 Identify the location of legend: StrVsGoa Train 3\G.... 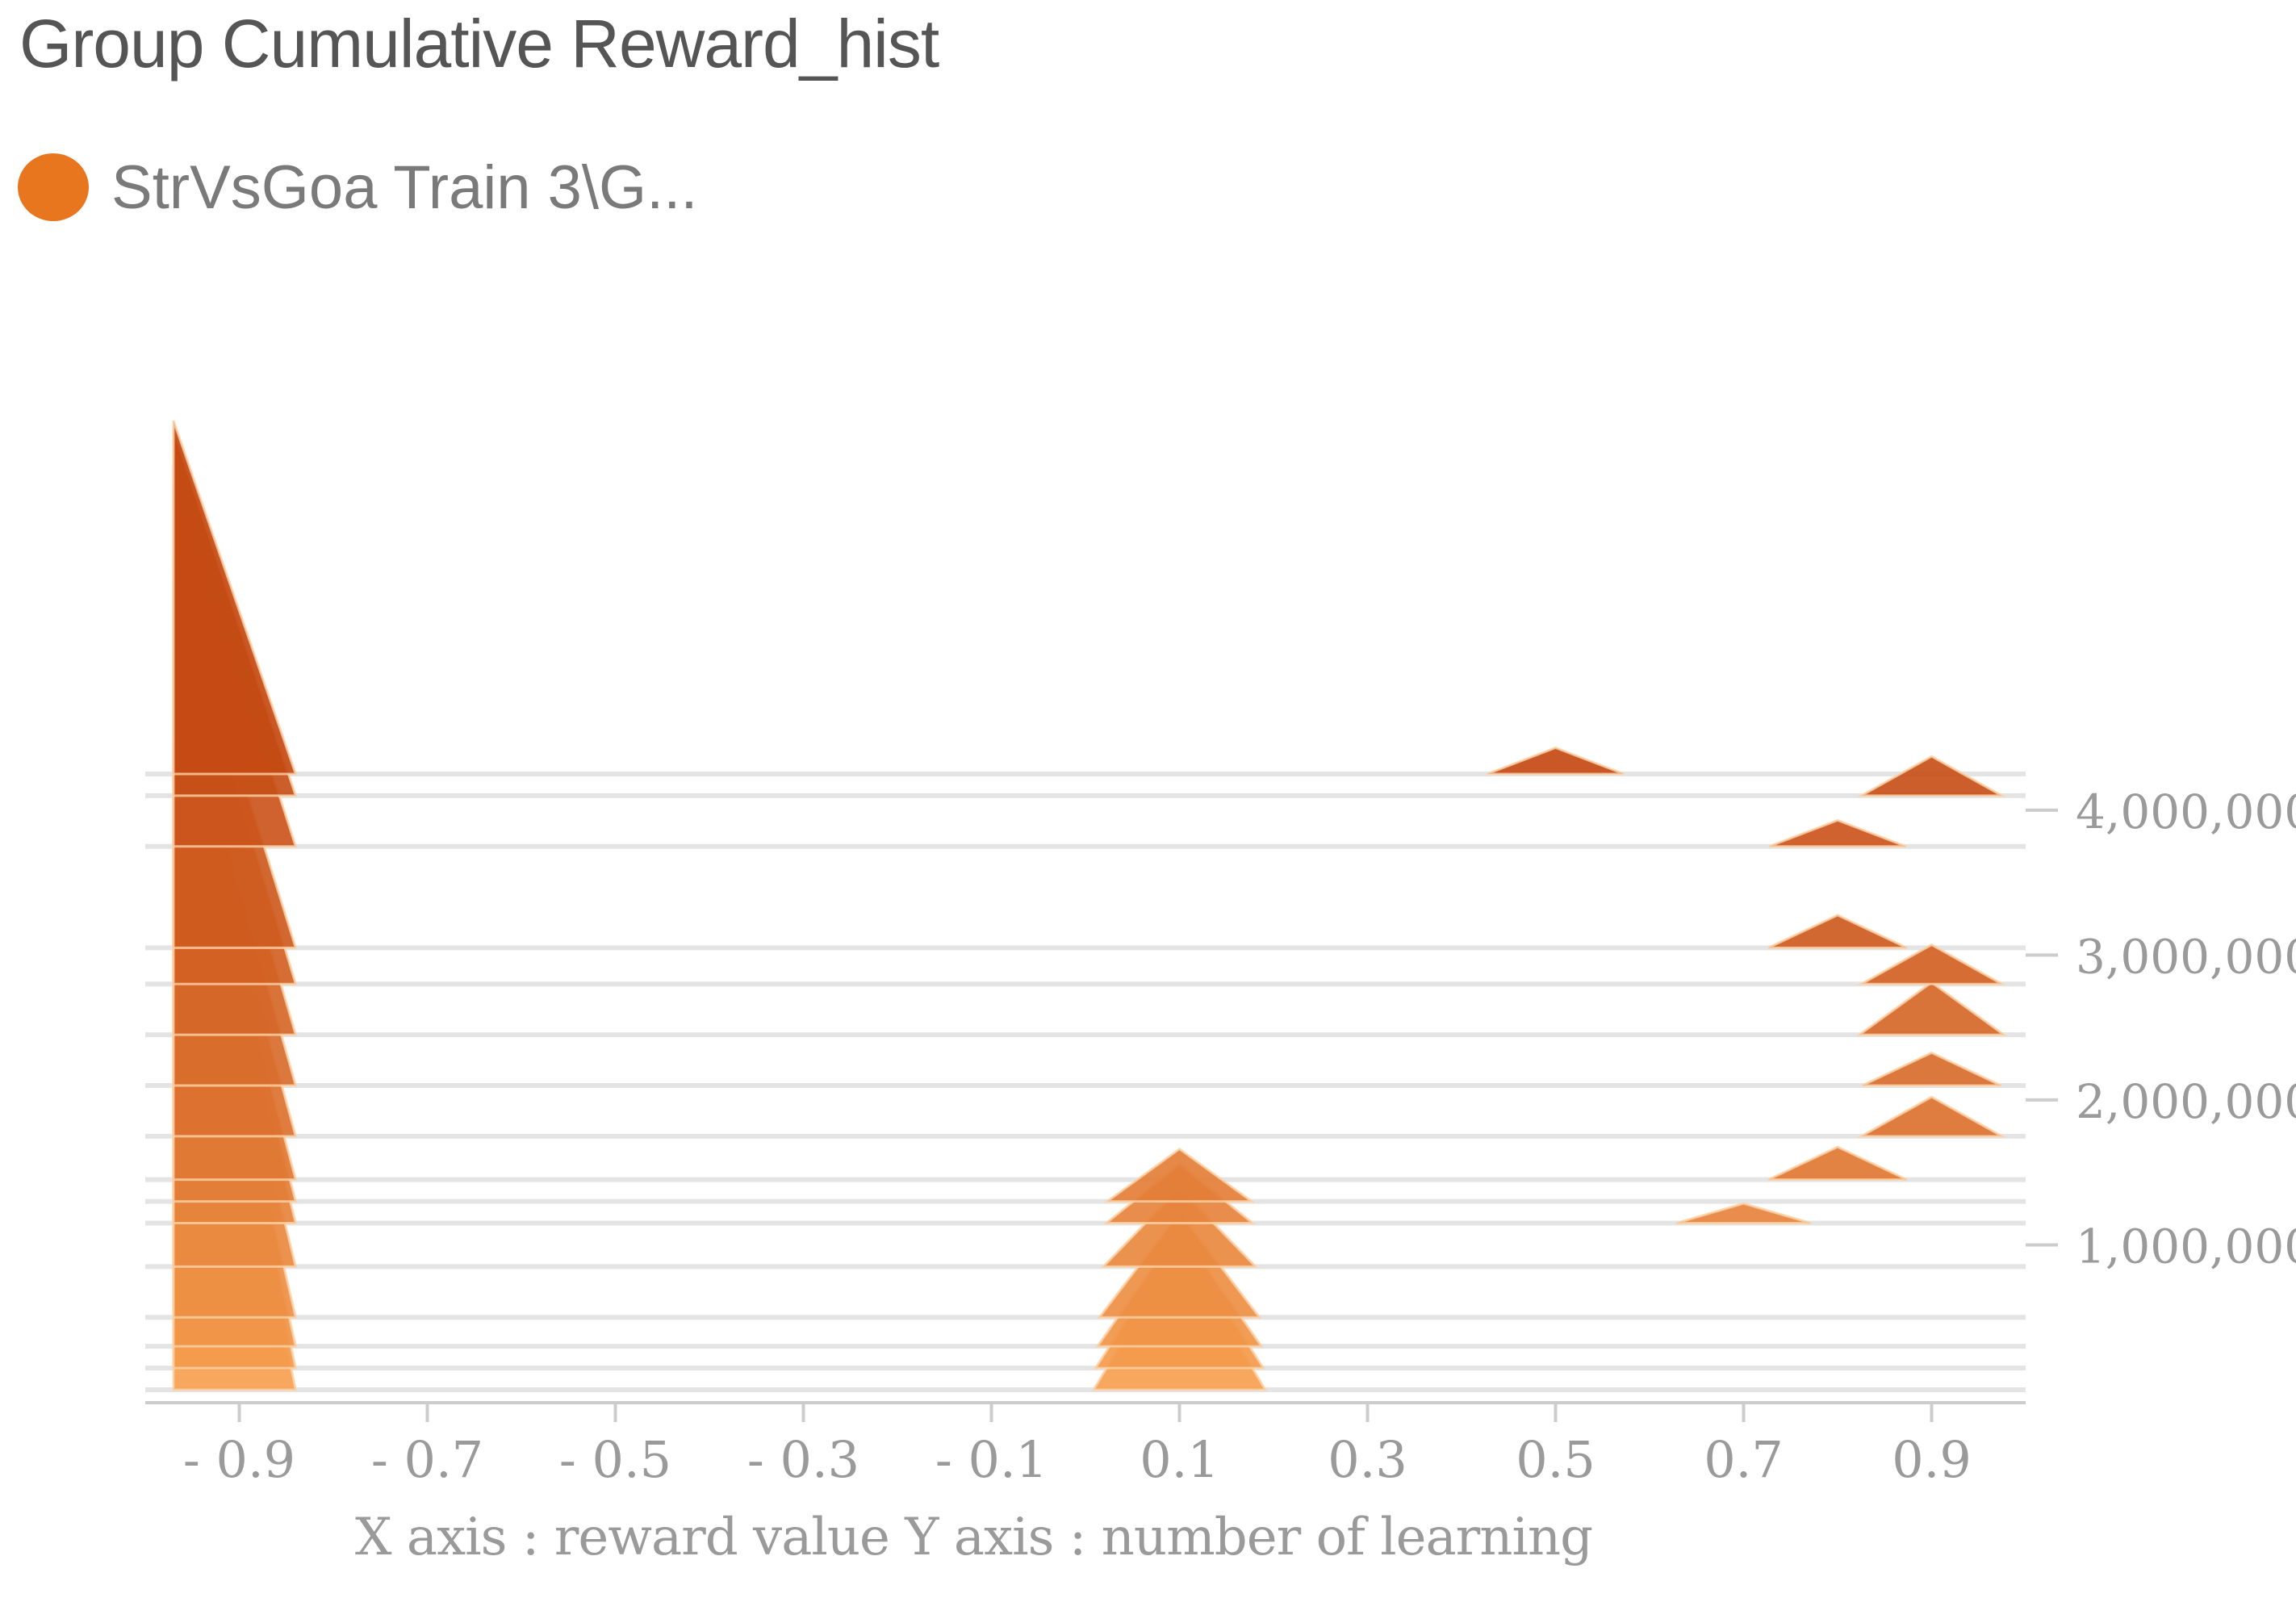
(358, 187).